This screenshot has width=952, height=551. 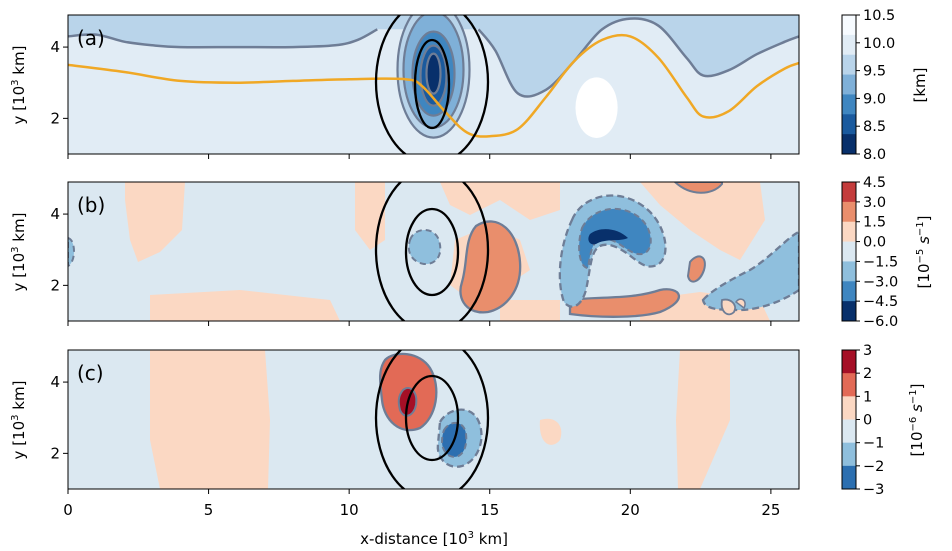 What do you see at coordinates (19, 85) in the screenshot?
I see `panel-a-ylabel: y [103 km]` at bounding box center [19, 85].